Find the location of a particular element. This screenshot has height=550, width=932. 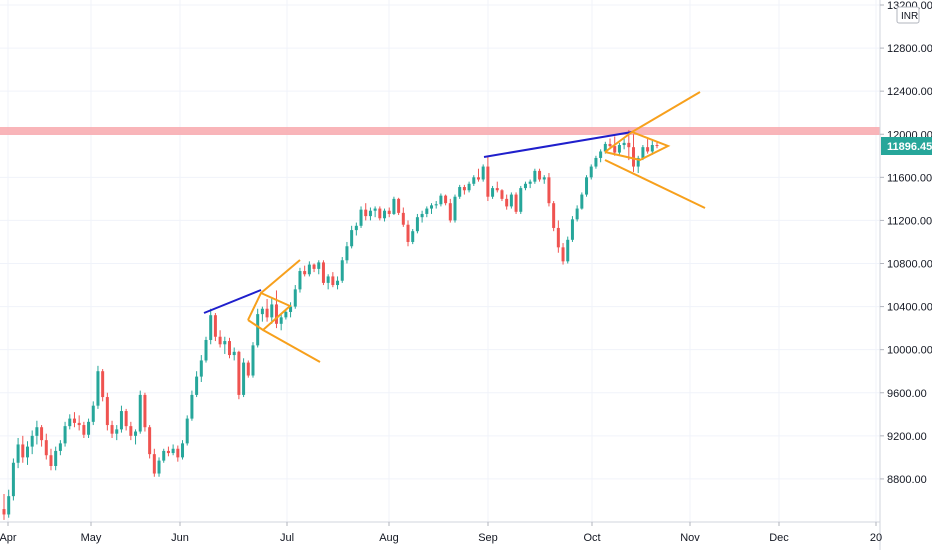

y-tick-label: 11200.00 is located at coordinates (909, 221).